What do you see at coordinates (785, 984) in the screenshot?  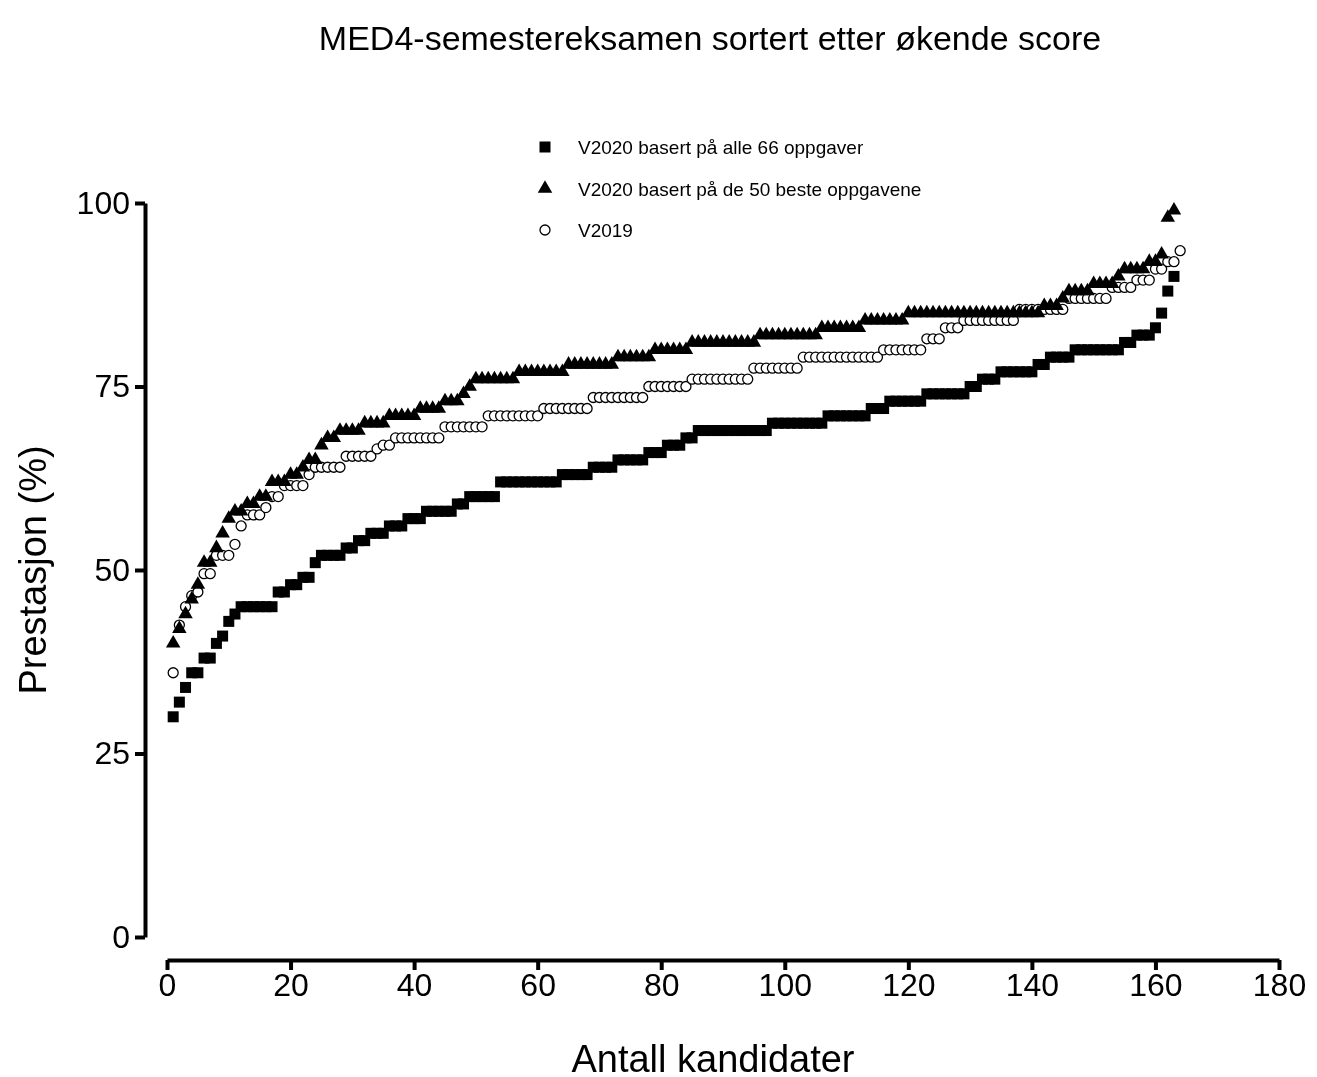 I see `x-tick-label: 100` at bounding box center [785, 984].